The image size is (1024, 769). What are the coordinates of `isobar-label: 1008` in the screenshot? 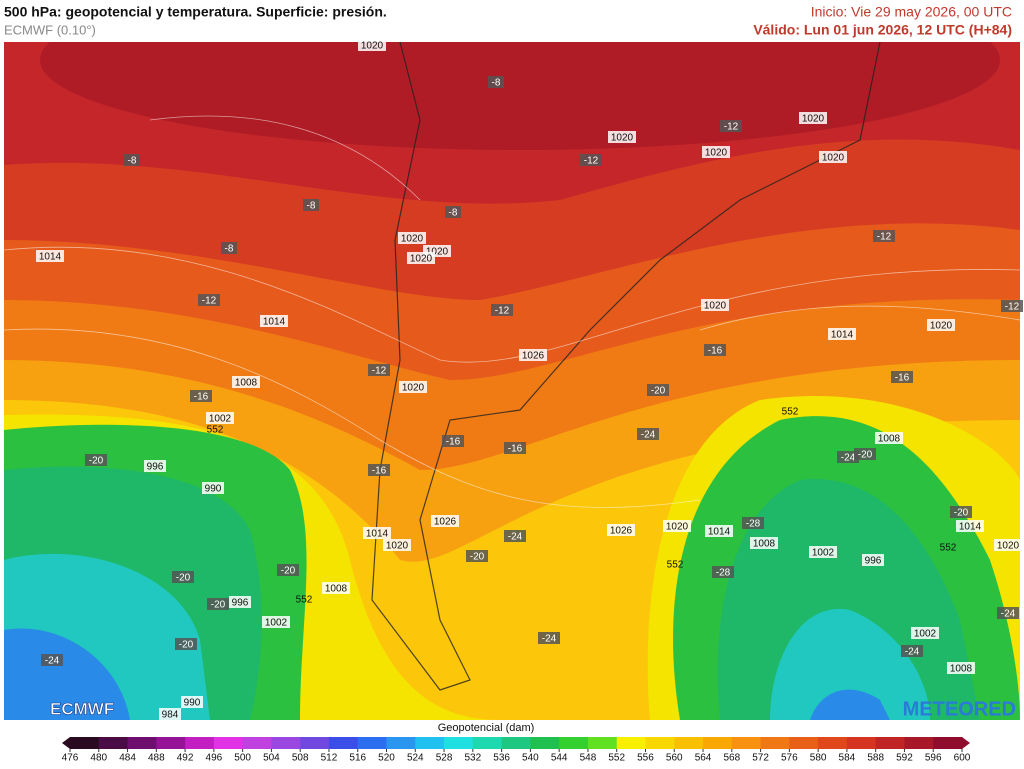 It's located at (336, 589).